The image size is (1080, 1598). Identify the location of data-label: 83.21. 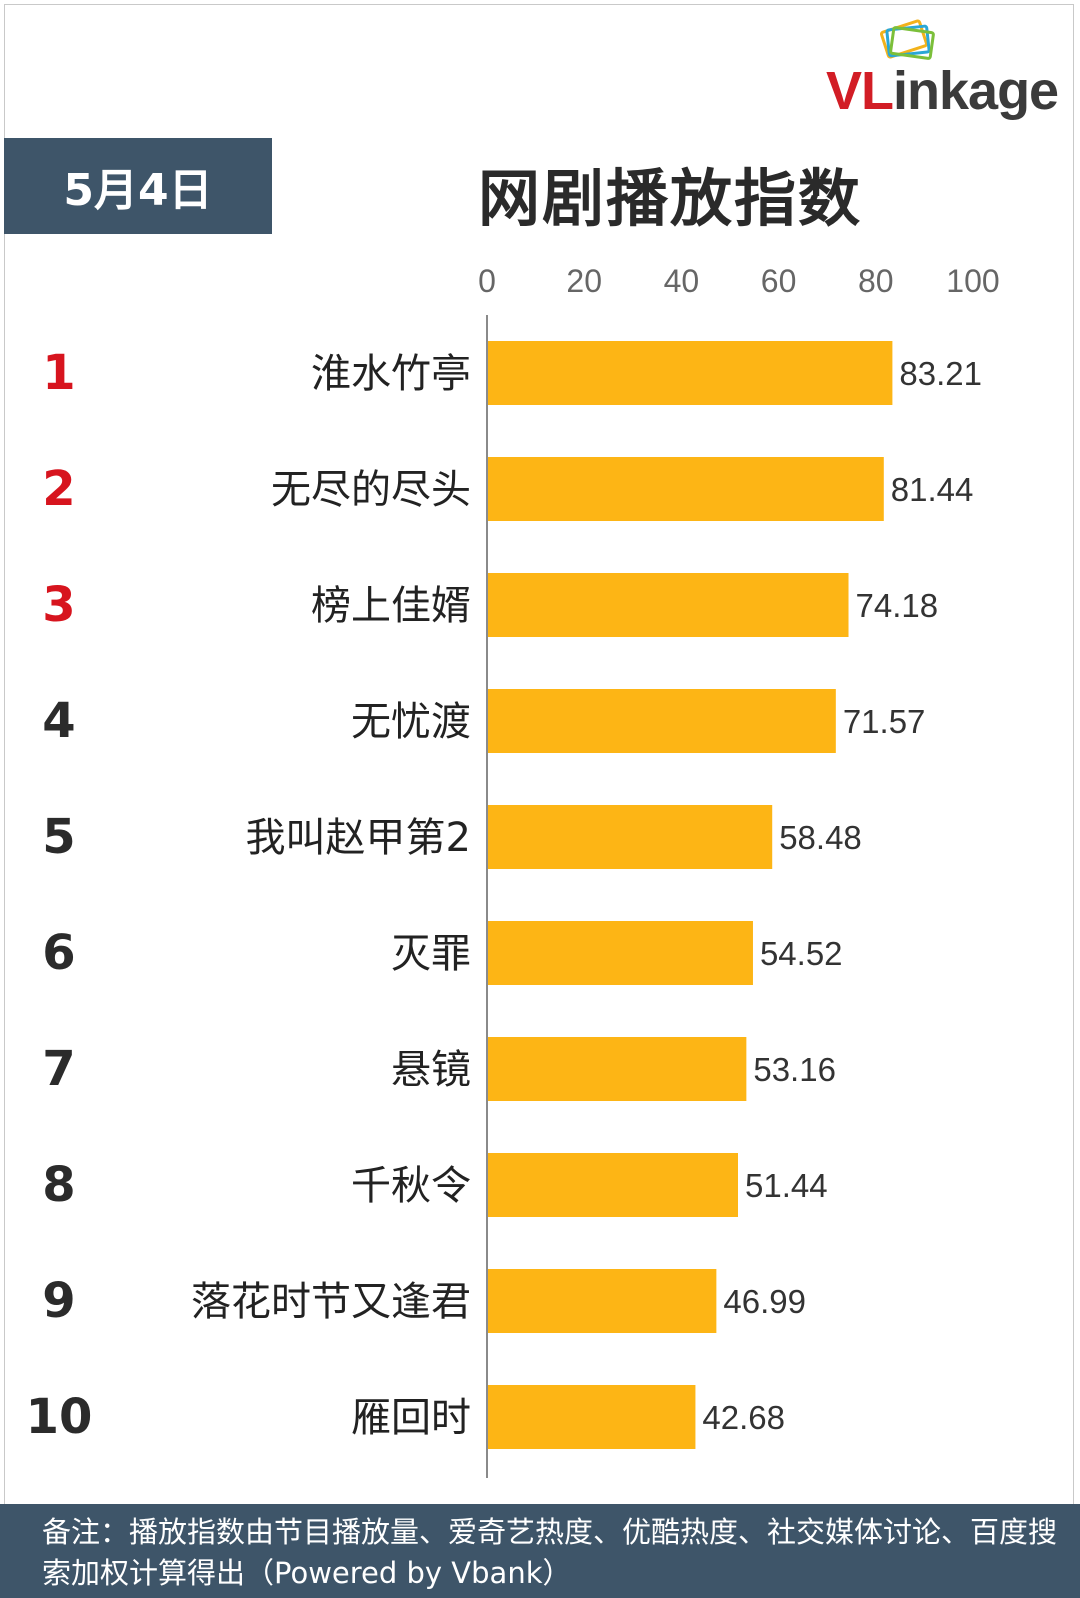
(940, 373).